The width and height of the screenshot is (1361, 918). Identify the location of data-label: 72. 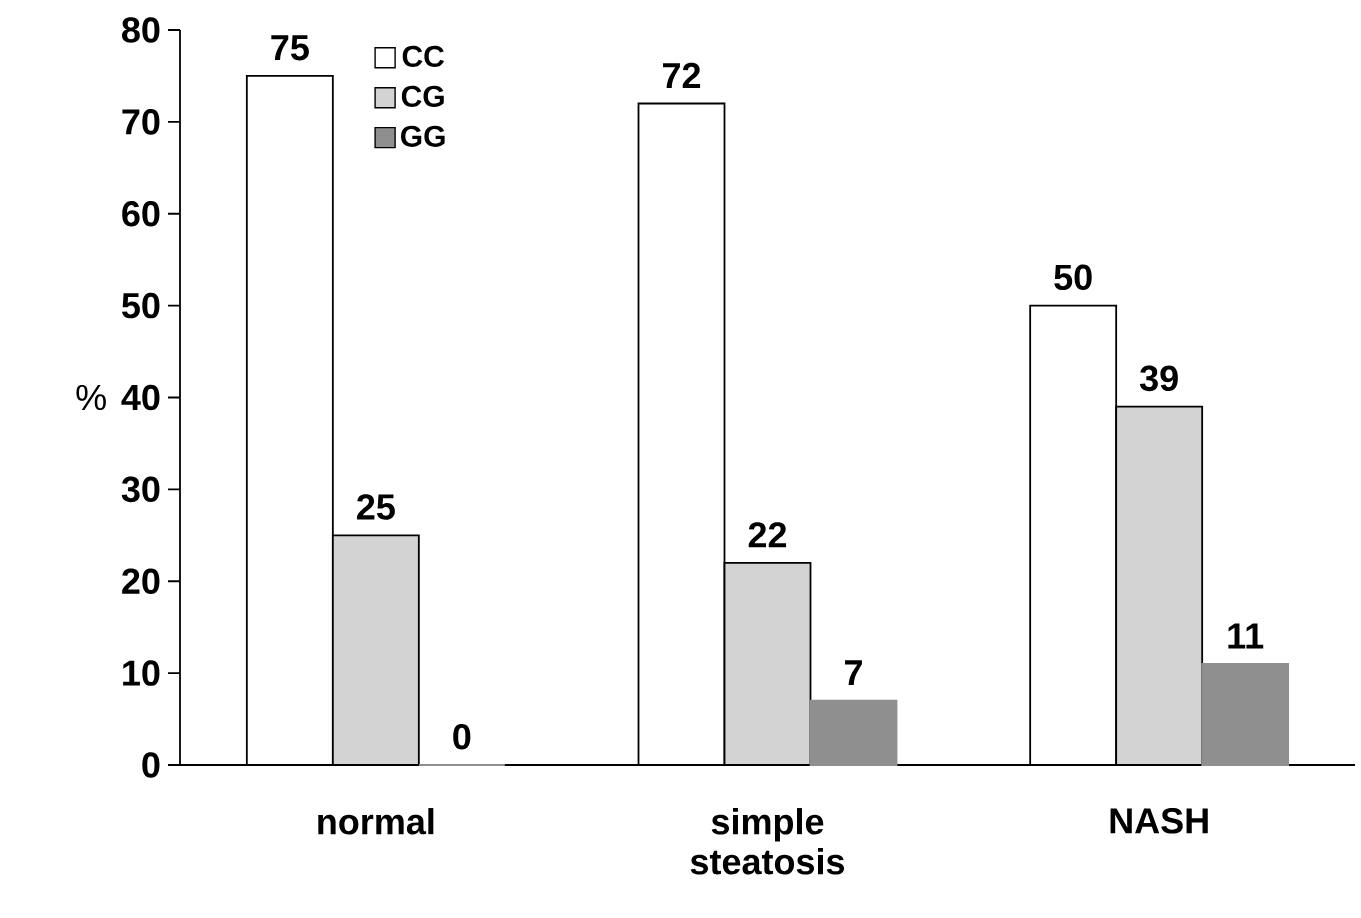
(682, 75).